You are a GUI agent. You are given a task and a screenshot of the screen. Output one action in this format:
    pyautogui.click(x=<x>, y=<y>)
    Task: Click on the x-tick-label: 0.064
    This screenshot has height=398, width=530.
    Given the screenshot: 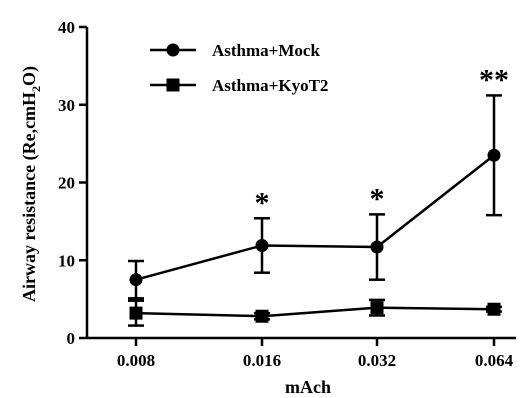 What is the action you would take?
    pyautogui.click(x=494, y=360)
    